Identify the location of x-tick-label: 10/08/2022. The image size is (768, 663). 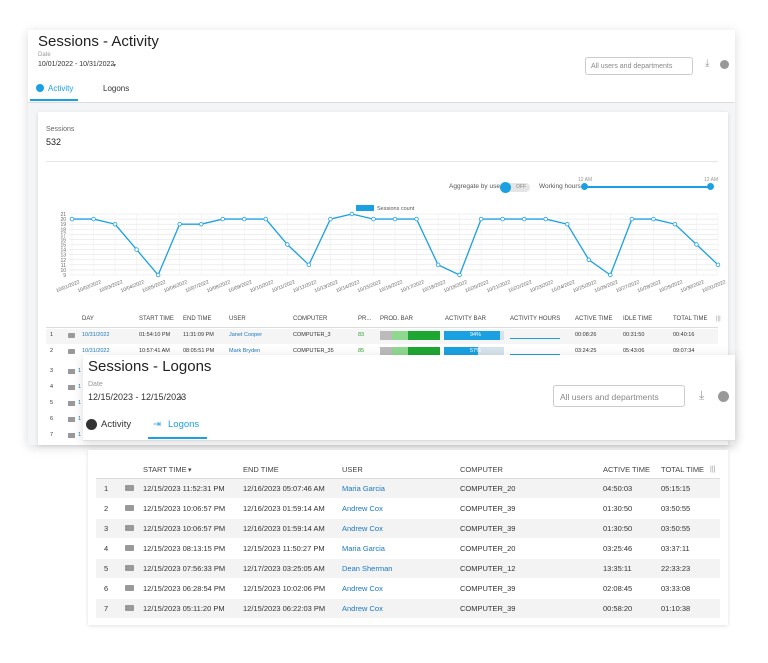
(219, 286).